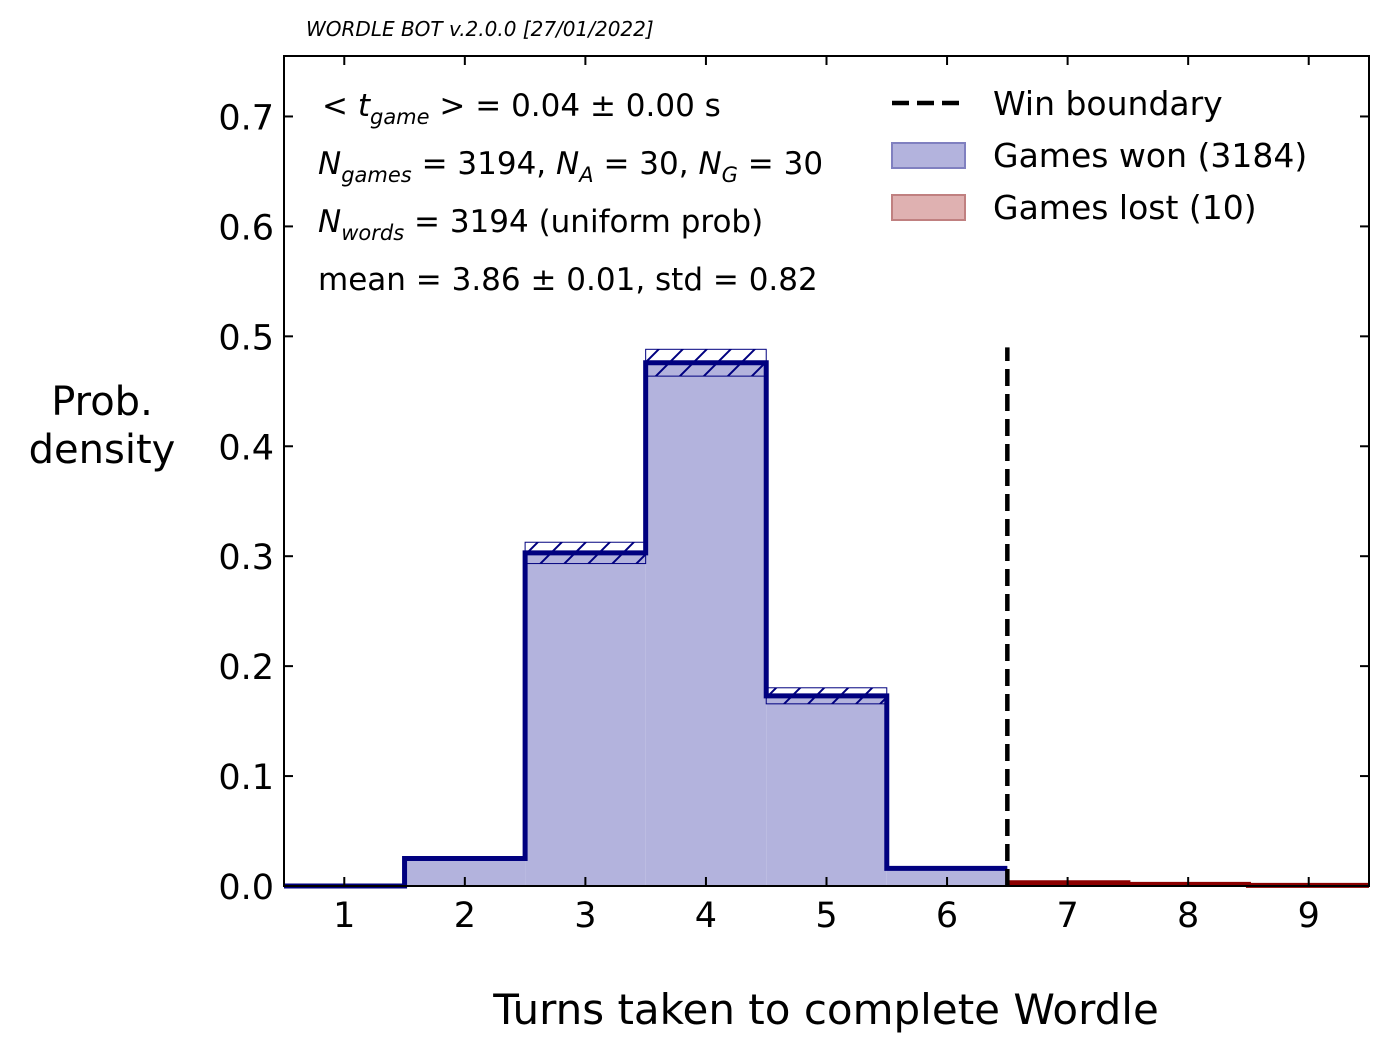  What do you see at coordinates (246, 778) in the screenshot?
I see `y-tick-label-1: 0.1` at bounding box center [246, 778].